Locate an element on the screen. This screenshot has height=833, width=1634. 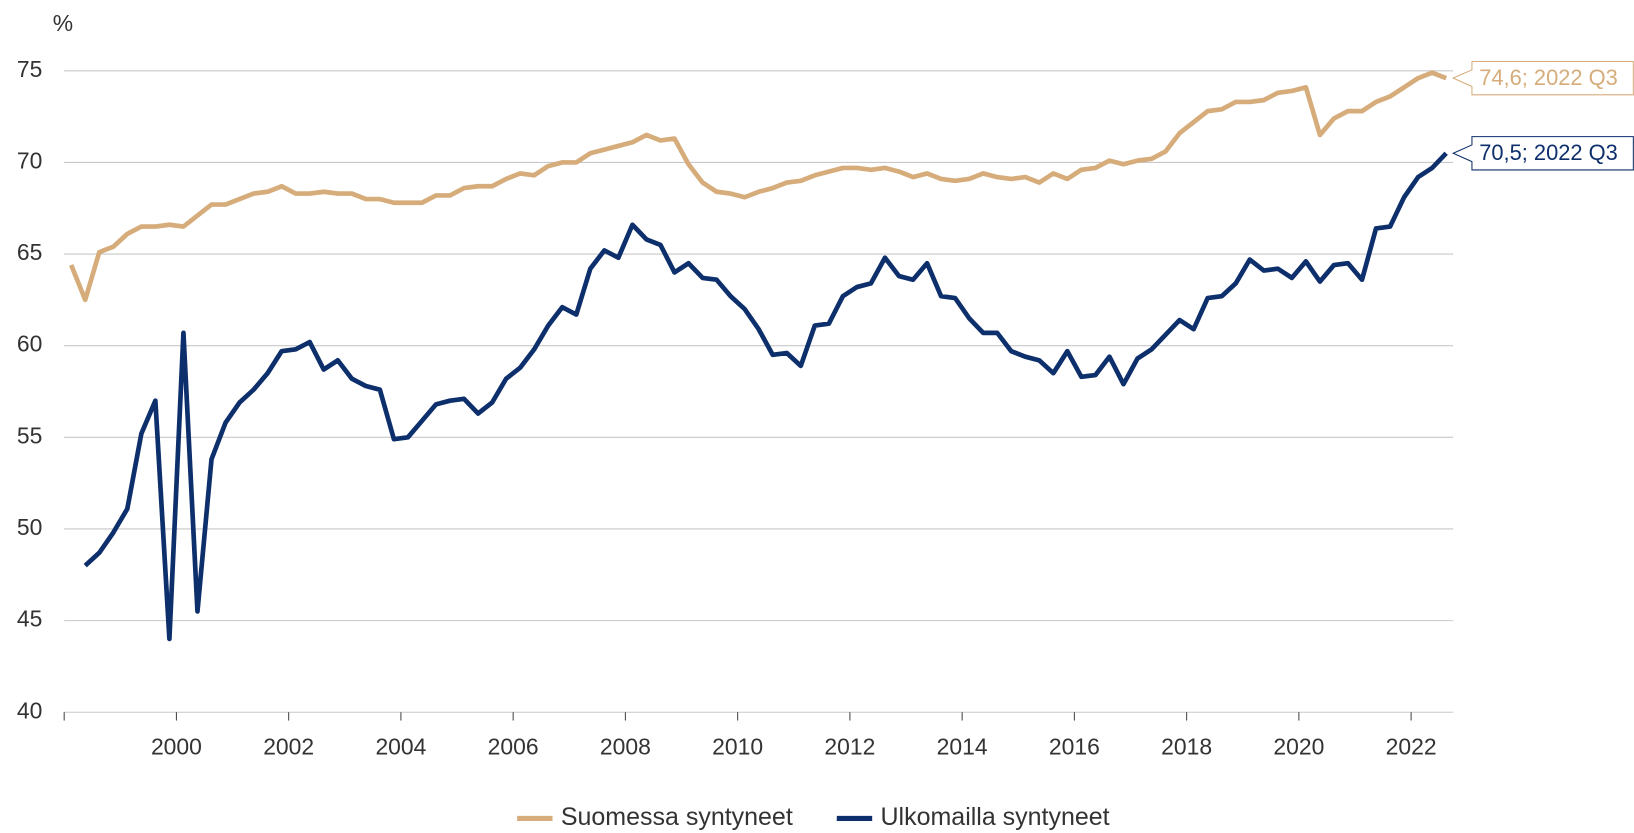
y-tick-label: 55 is located at coordinates (29, 435).